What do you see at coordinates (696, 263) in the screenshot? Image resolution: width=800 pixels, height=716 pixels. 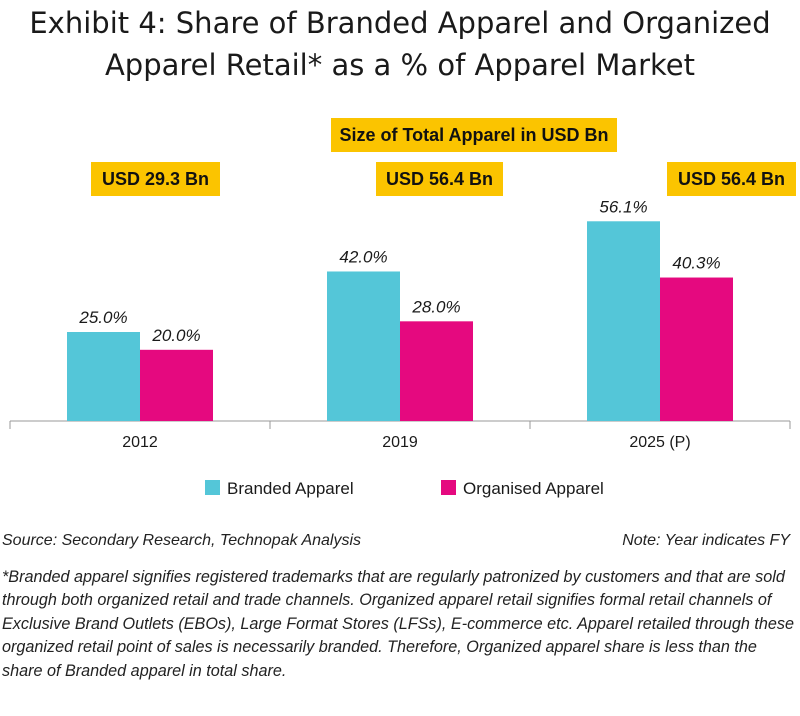 I see `data-label-organised-2: 40.3%` at bounding box center [696, 263].